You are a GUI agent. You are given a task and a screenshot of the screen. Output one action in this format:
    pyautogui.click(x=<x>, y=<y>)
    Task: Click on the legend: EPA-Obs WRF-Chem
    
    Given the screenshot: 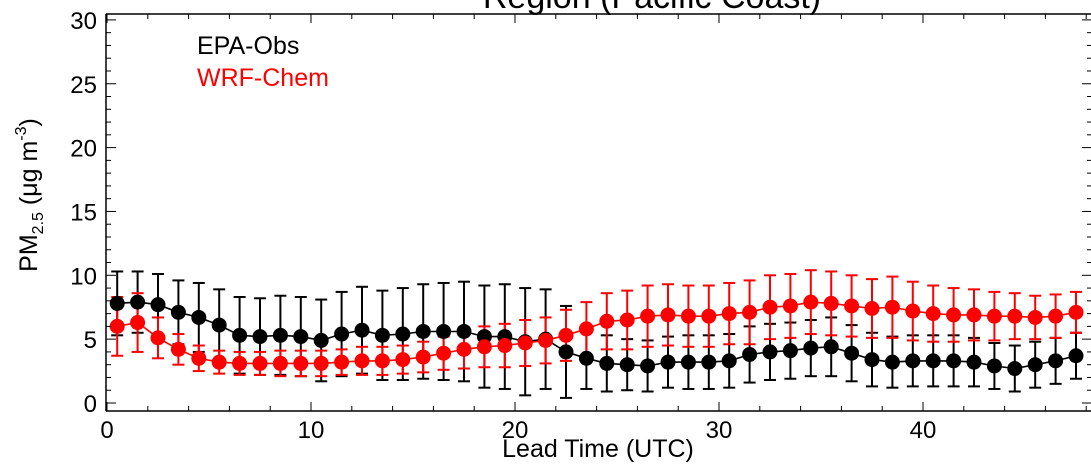 What is the action you would take?
    pyautogui.click(x=263, y=62)
    